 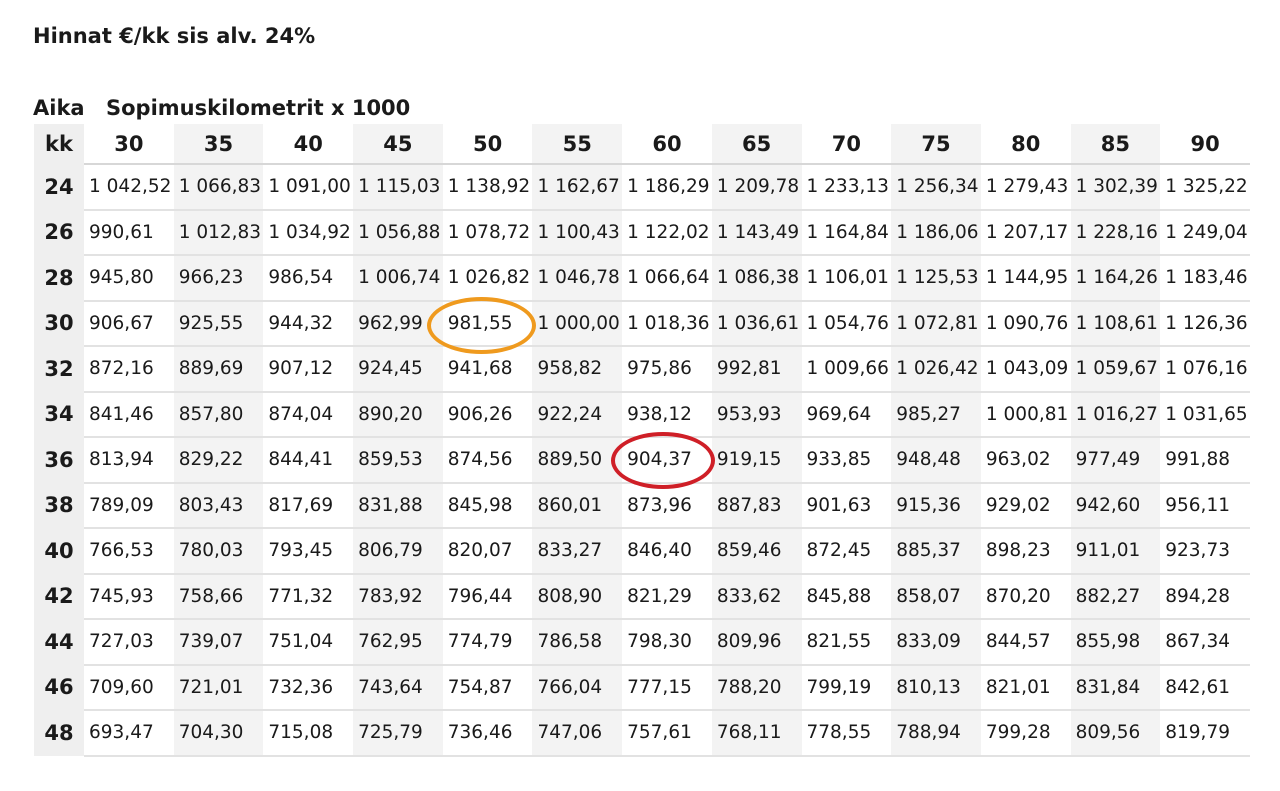 I want to click on row-header-40: 40, so click(x=59, y=551).